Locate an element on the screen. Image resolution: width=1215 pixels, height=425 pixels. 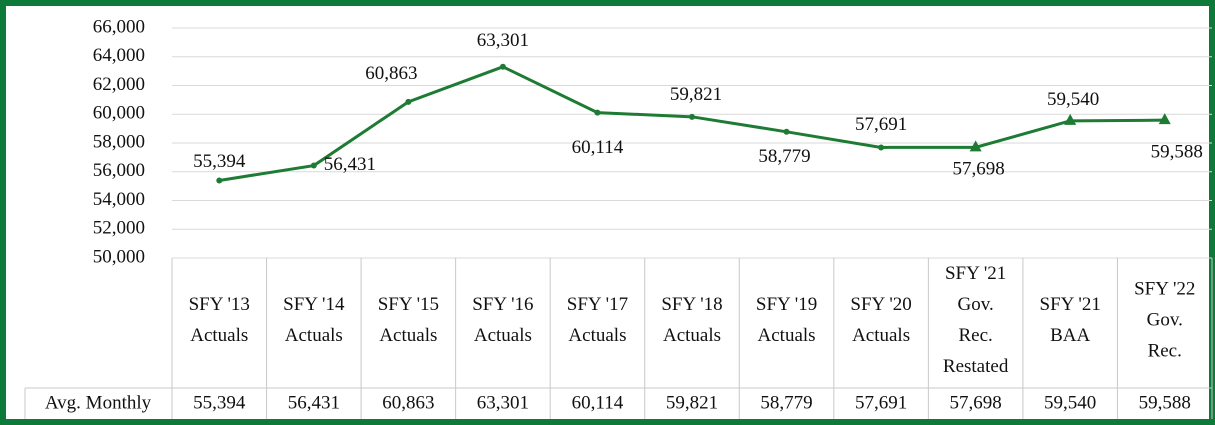
y-tick-label: 62,000 is located at coordinates (119, 84).